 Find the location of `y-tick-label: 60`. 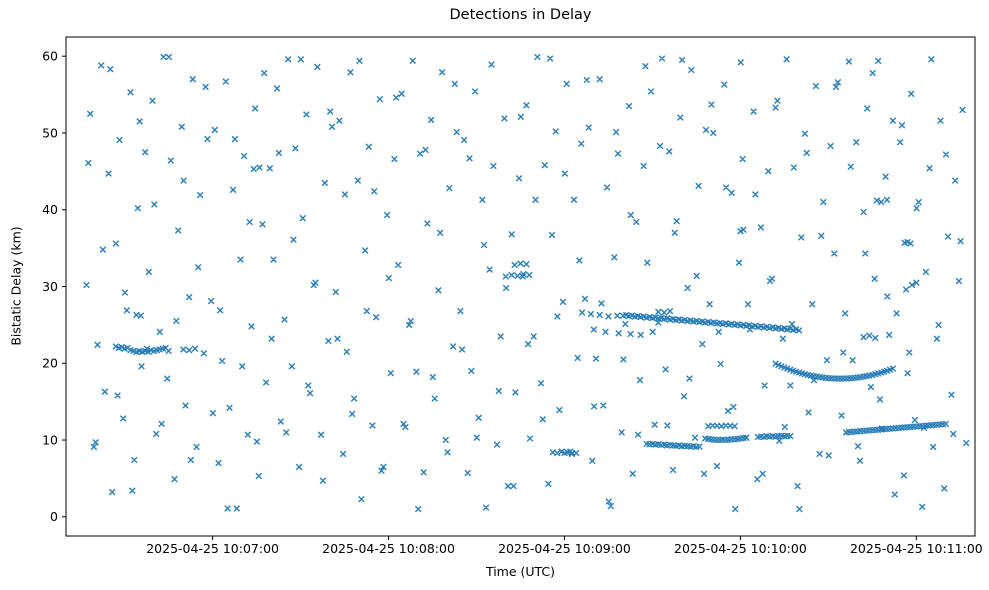

y-tick-label: 60 is located at coordinates (50, 55).